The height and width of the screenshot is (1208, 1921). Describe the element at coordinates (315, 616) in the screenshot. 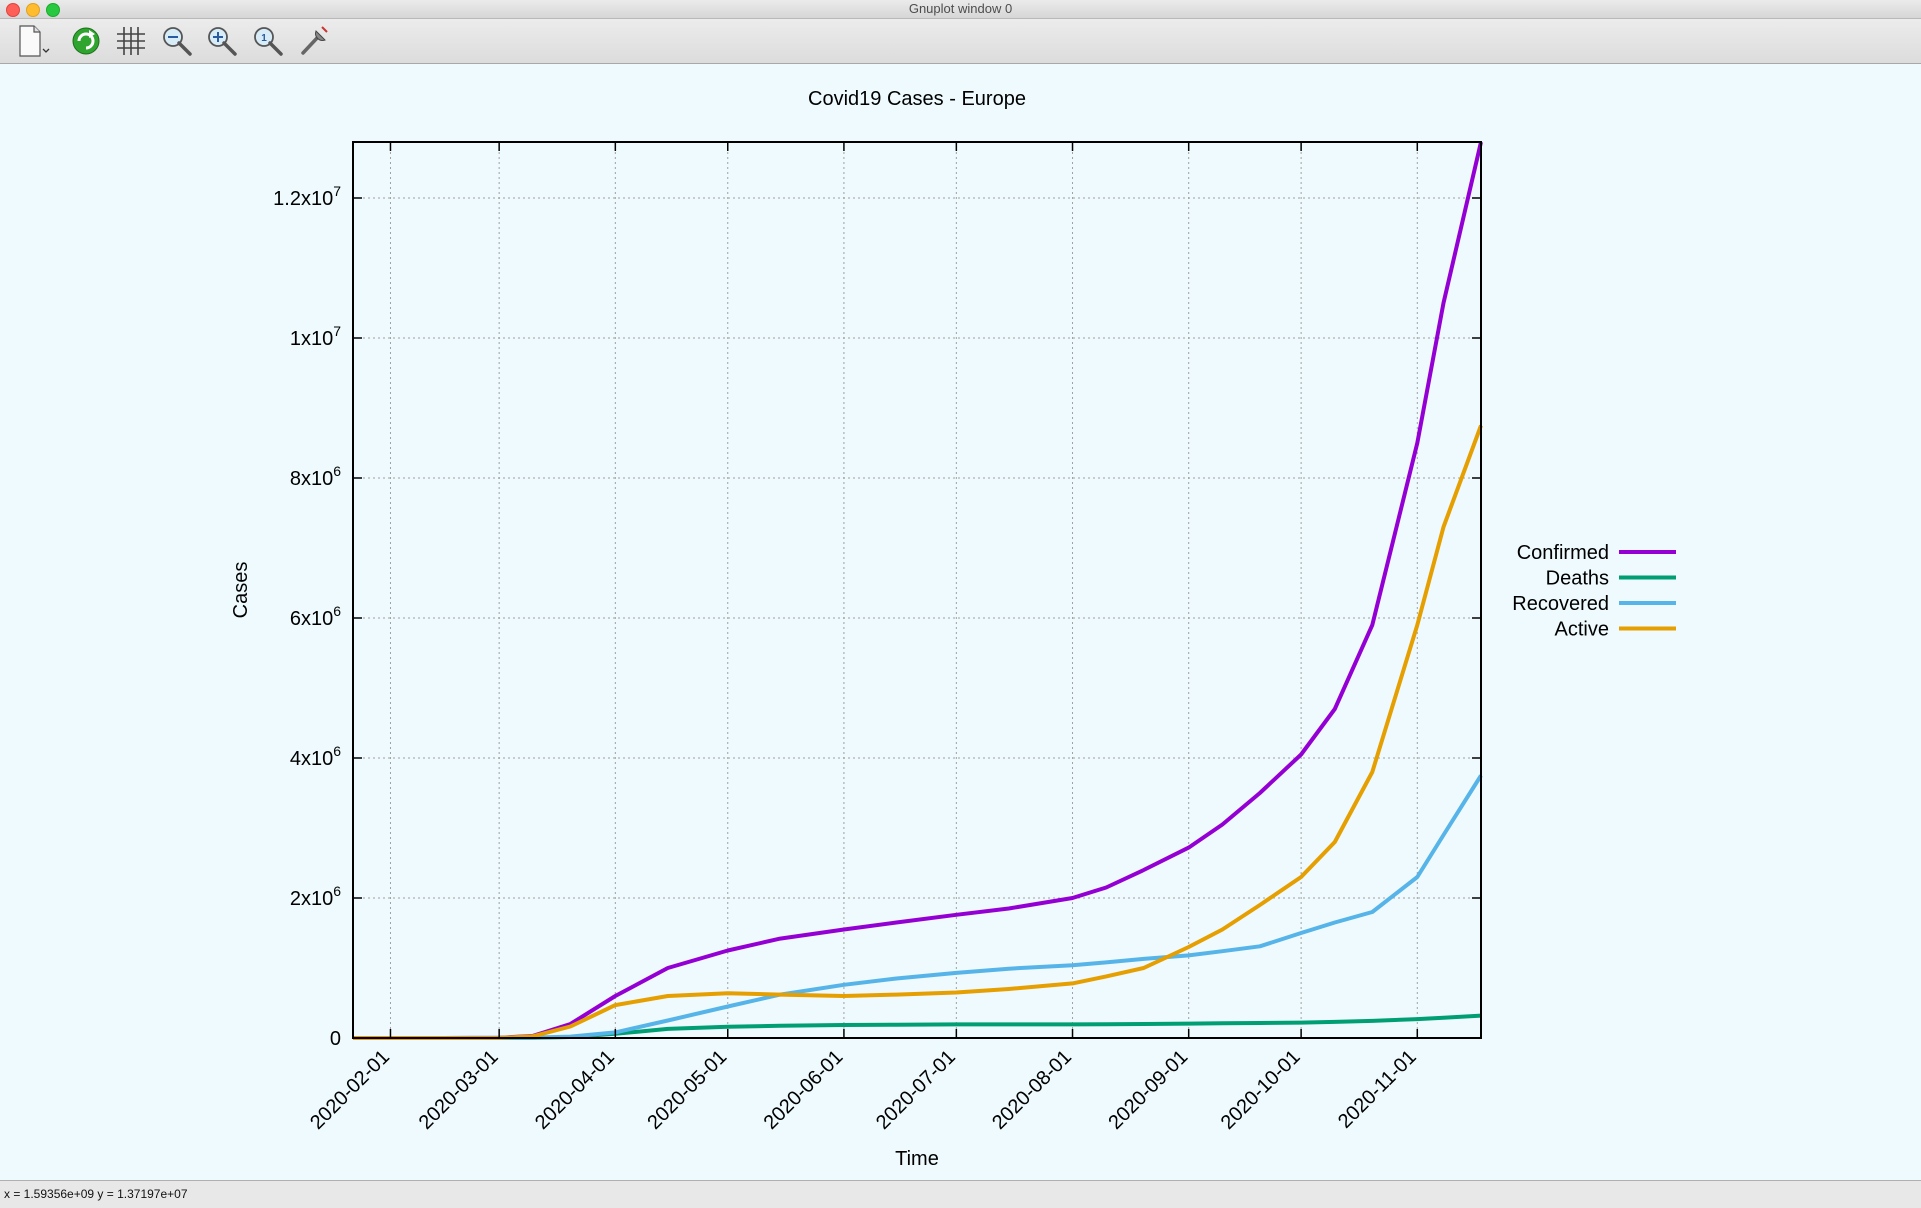

I see `y-tick-label: 6x10⁶` at that location.